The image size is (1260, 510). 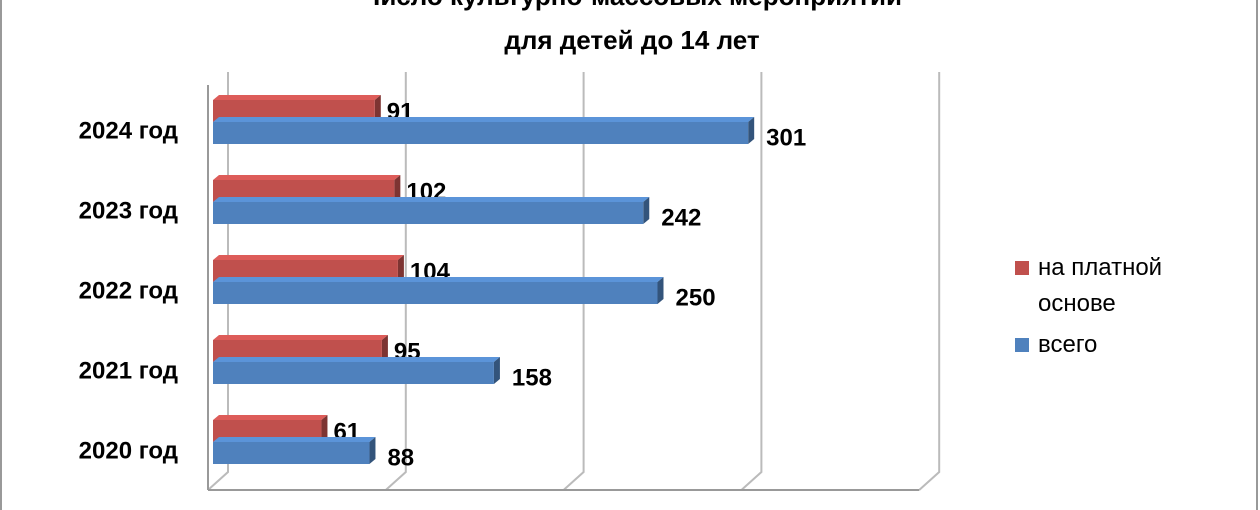 I want to click on y-tick-label: 2023 год, so click(x=128, y=210).